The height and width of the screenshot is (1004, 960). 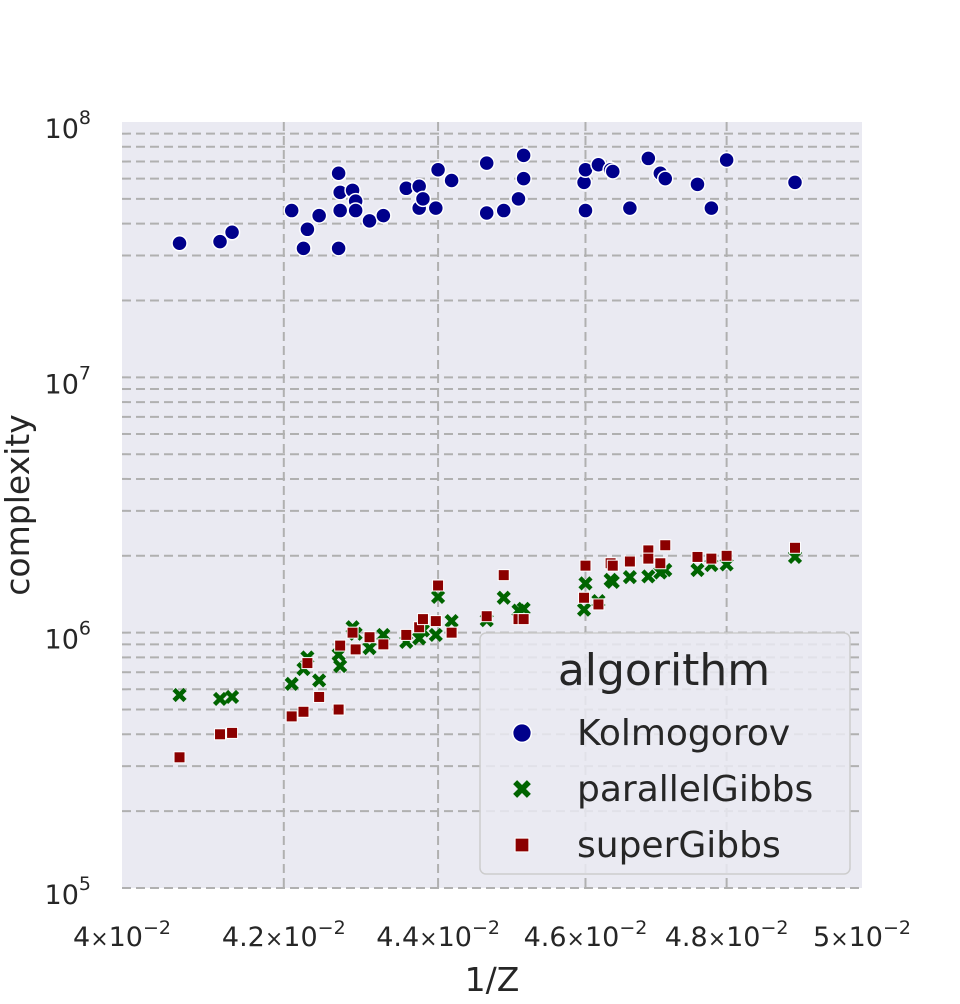 I want to click on y-tick-label: 10⁷, so click(x=68, y=381).